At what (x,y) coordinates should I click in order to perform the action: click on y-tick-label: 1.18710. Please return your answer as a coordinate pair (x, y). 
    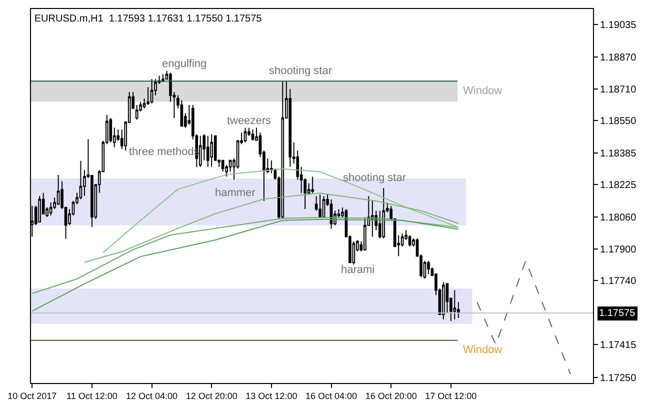
    Looking at the image, I should click on (618, 90).